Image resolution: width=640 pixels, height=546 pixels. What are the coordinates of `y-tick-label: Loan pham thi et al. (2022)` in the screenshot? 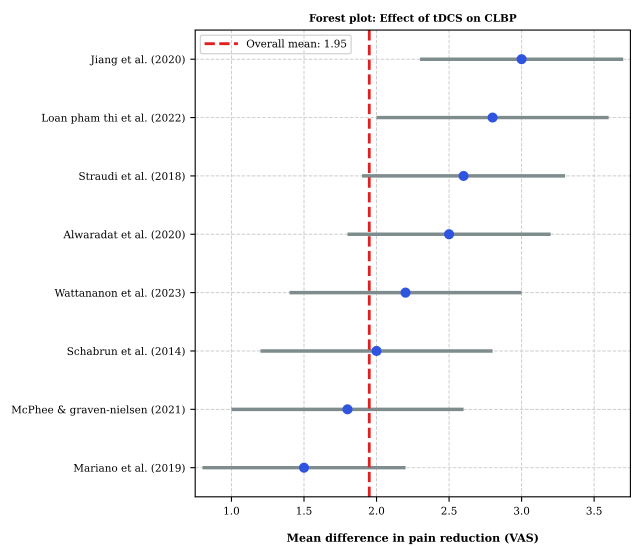 It's located at (113, 119).